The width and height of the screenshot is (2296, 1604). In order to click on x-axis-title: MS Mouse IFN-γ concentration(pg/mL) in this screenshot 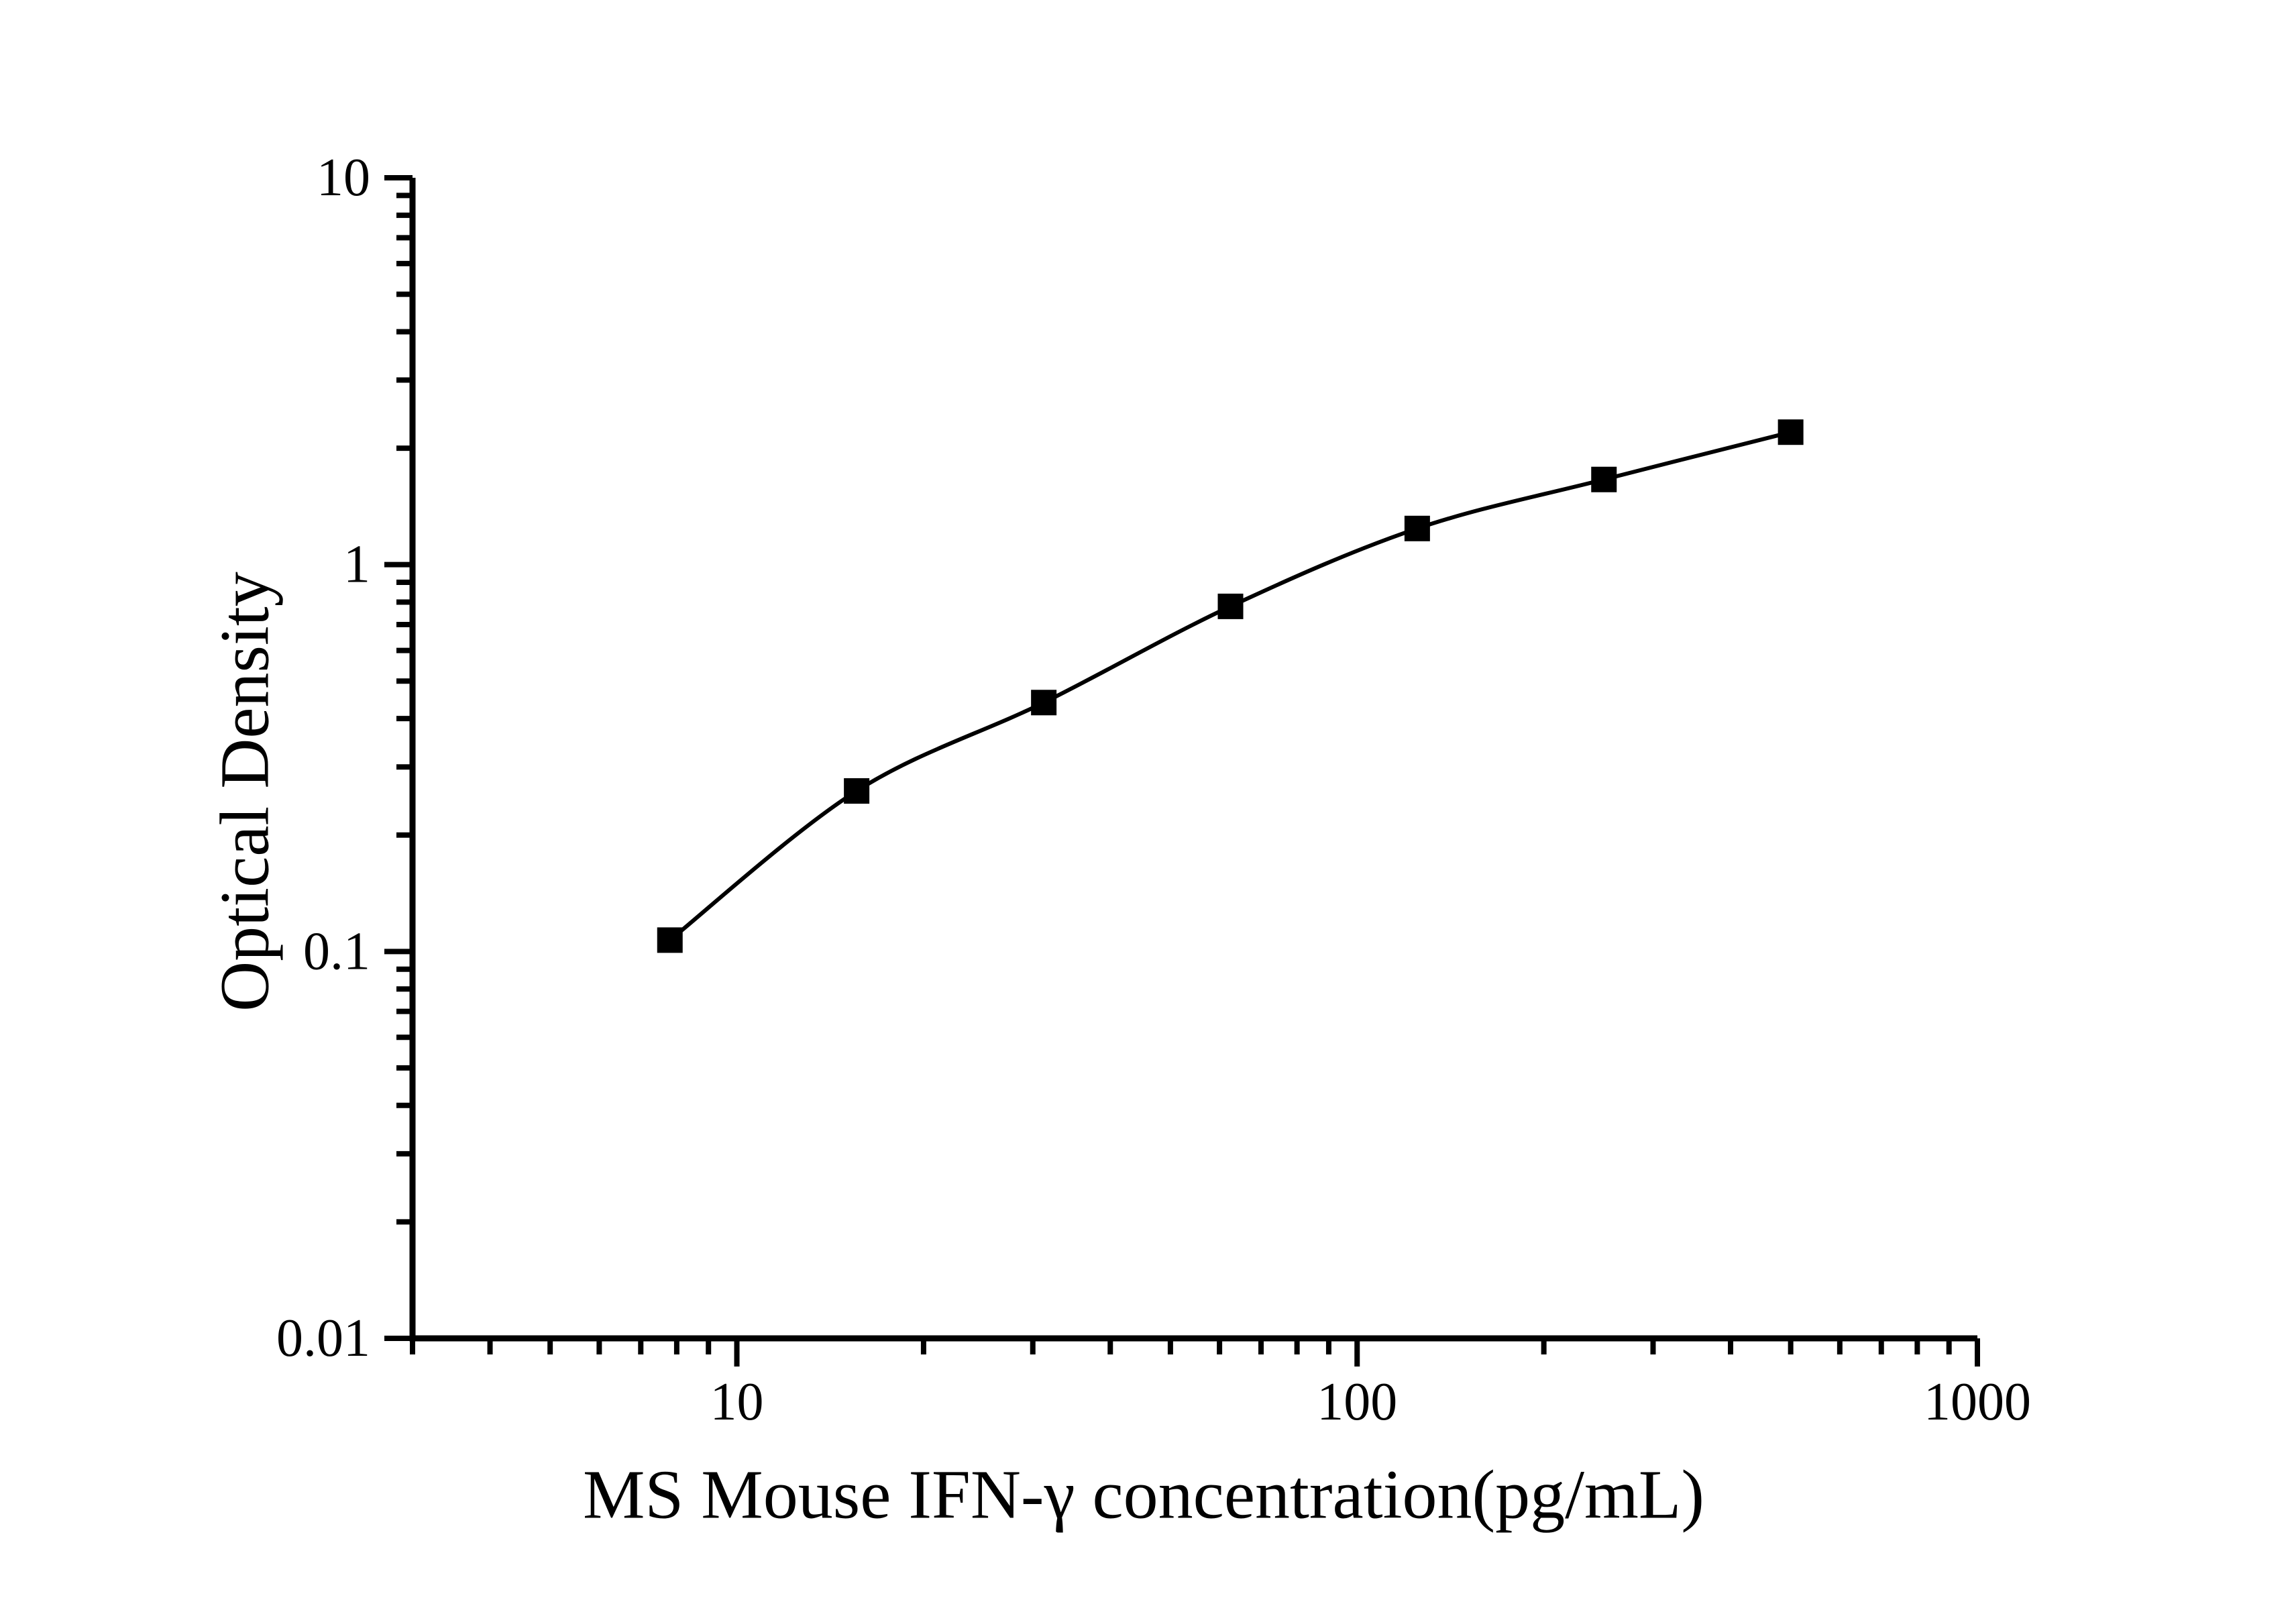, I will do `click(1143, 1495)`.